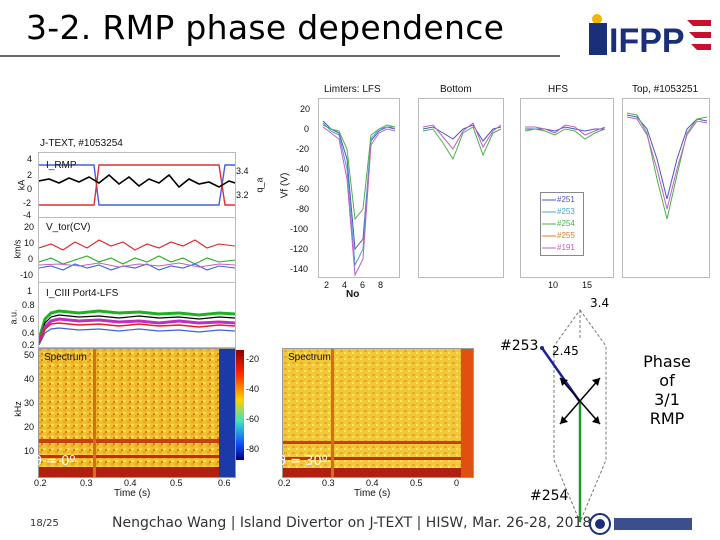  Describe the element at coordinates (259, 185) in the screenshot. I see `qa-unit: q_a` at that location.